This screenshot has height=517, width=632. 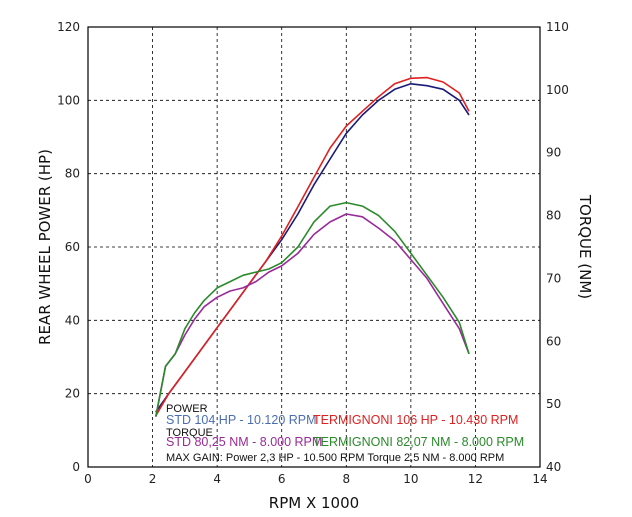 I want to click on x-tick-label: 8, so click(x=346, y=479).